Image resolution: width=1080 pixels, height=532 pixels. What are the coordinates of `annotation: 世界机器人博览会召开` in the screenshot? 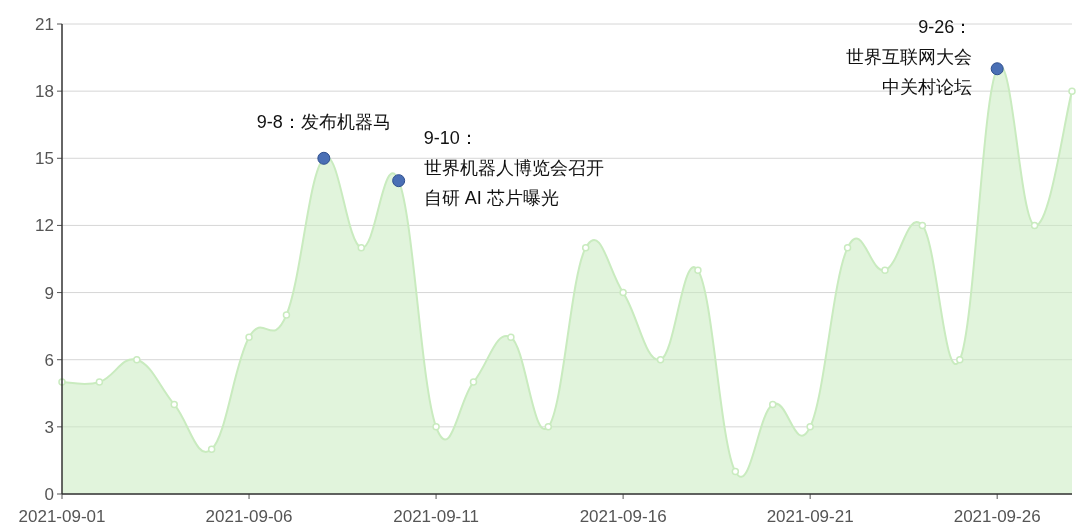 It's located at (513, 167).